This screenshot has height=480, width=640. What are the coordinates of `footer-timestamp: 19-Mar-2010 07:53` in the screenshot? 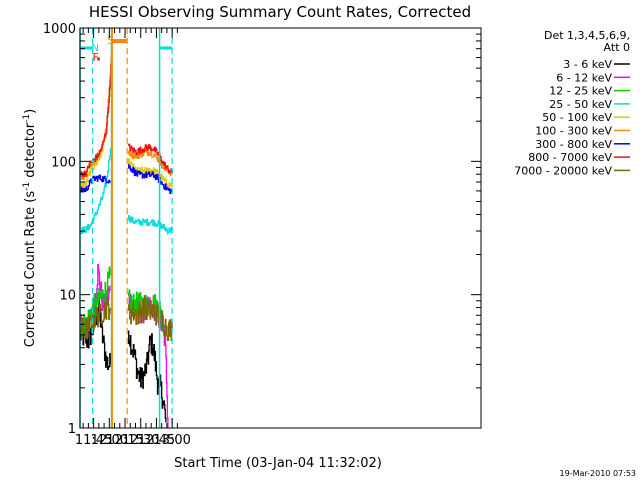 It's located at (598, 473).